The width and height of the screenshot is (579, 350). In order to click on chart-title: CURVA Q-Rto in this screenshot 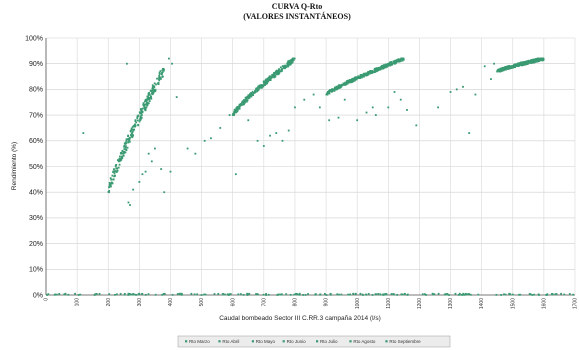, I will do `click(297, 6)`.